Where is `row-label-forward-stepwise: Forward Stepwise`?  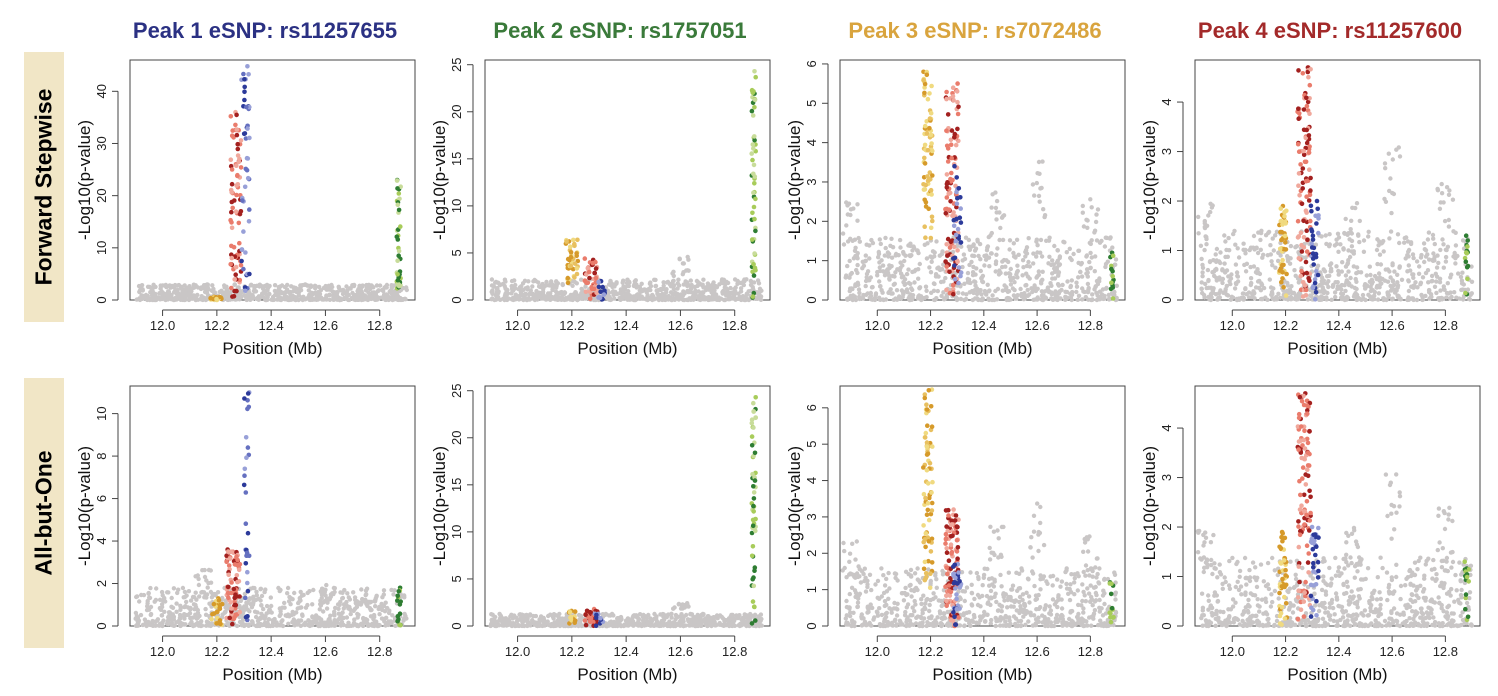
row-label-forward-stepwise: Forward Stepwise is located at coordinates (44, 187).